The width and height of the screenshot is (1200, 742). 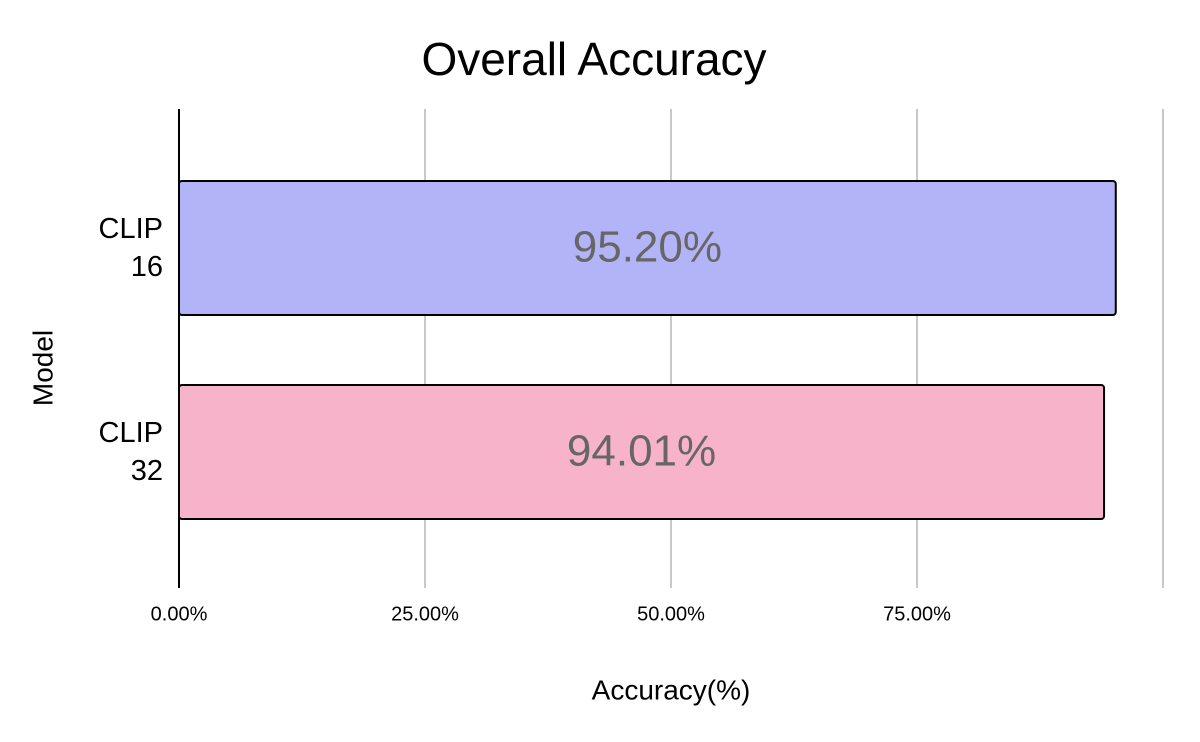 I want to click on value-label: 94.01%, so click(x=641, y=451).